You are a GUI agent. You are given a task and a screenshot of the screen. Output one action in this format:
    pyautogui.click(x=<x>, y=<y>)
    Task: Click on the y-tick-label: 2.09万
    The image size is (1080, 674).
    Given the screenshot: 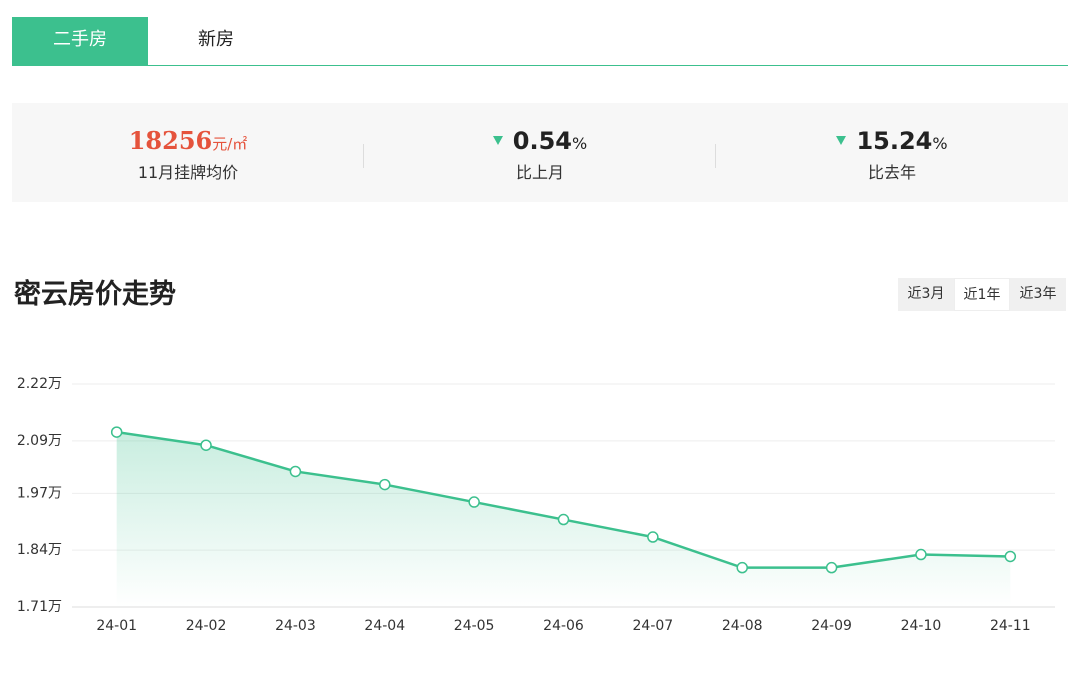 What is the action you would take?
    pyautogui.click(x=39, y=441)
    